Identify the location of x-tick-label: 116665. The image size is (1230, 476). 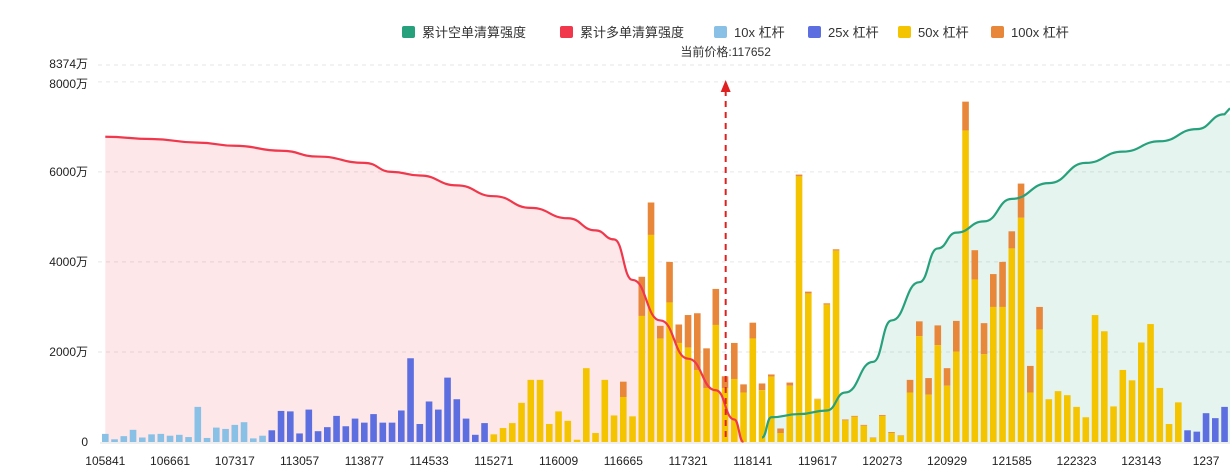
(623, 461).